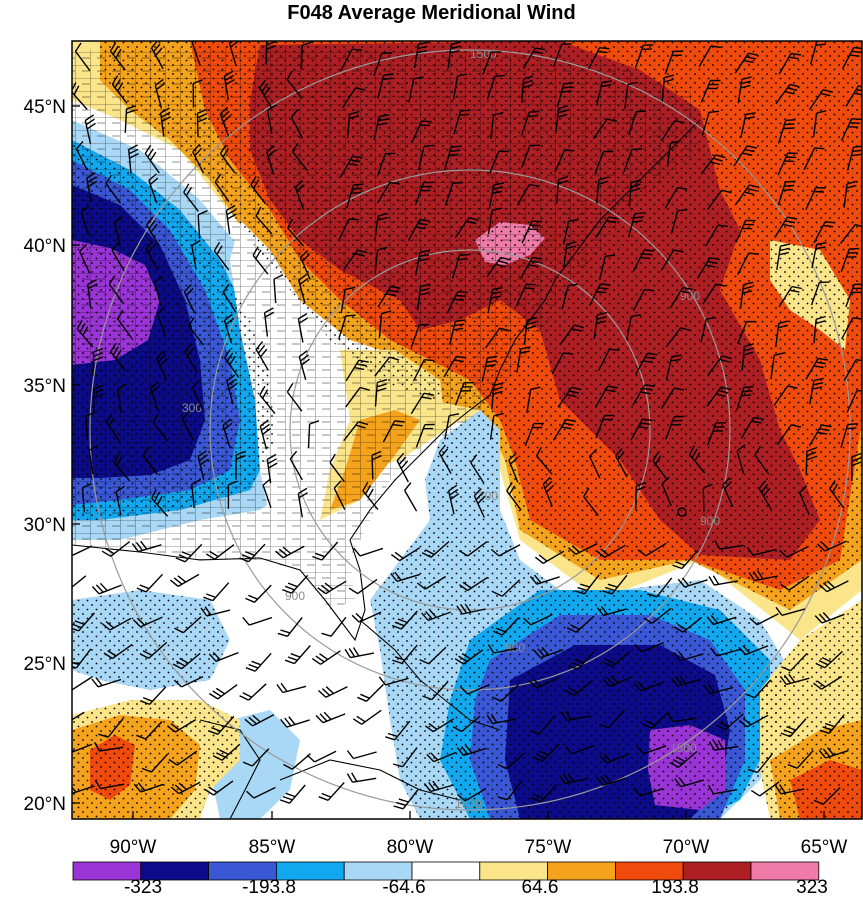 This screenshot has width=863, height=900. I want to click on ring-label: 900, so click(710, 521).